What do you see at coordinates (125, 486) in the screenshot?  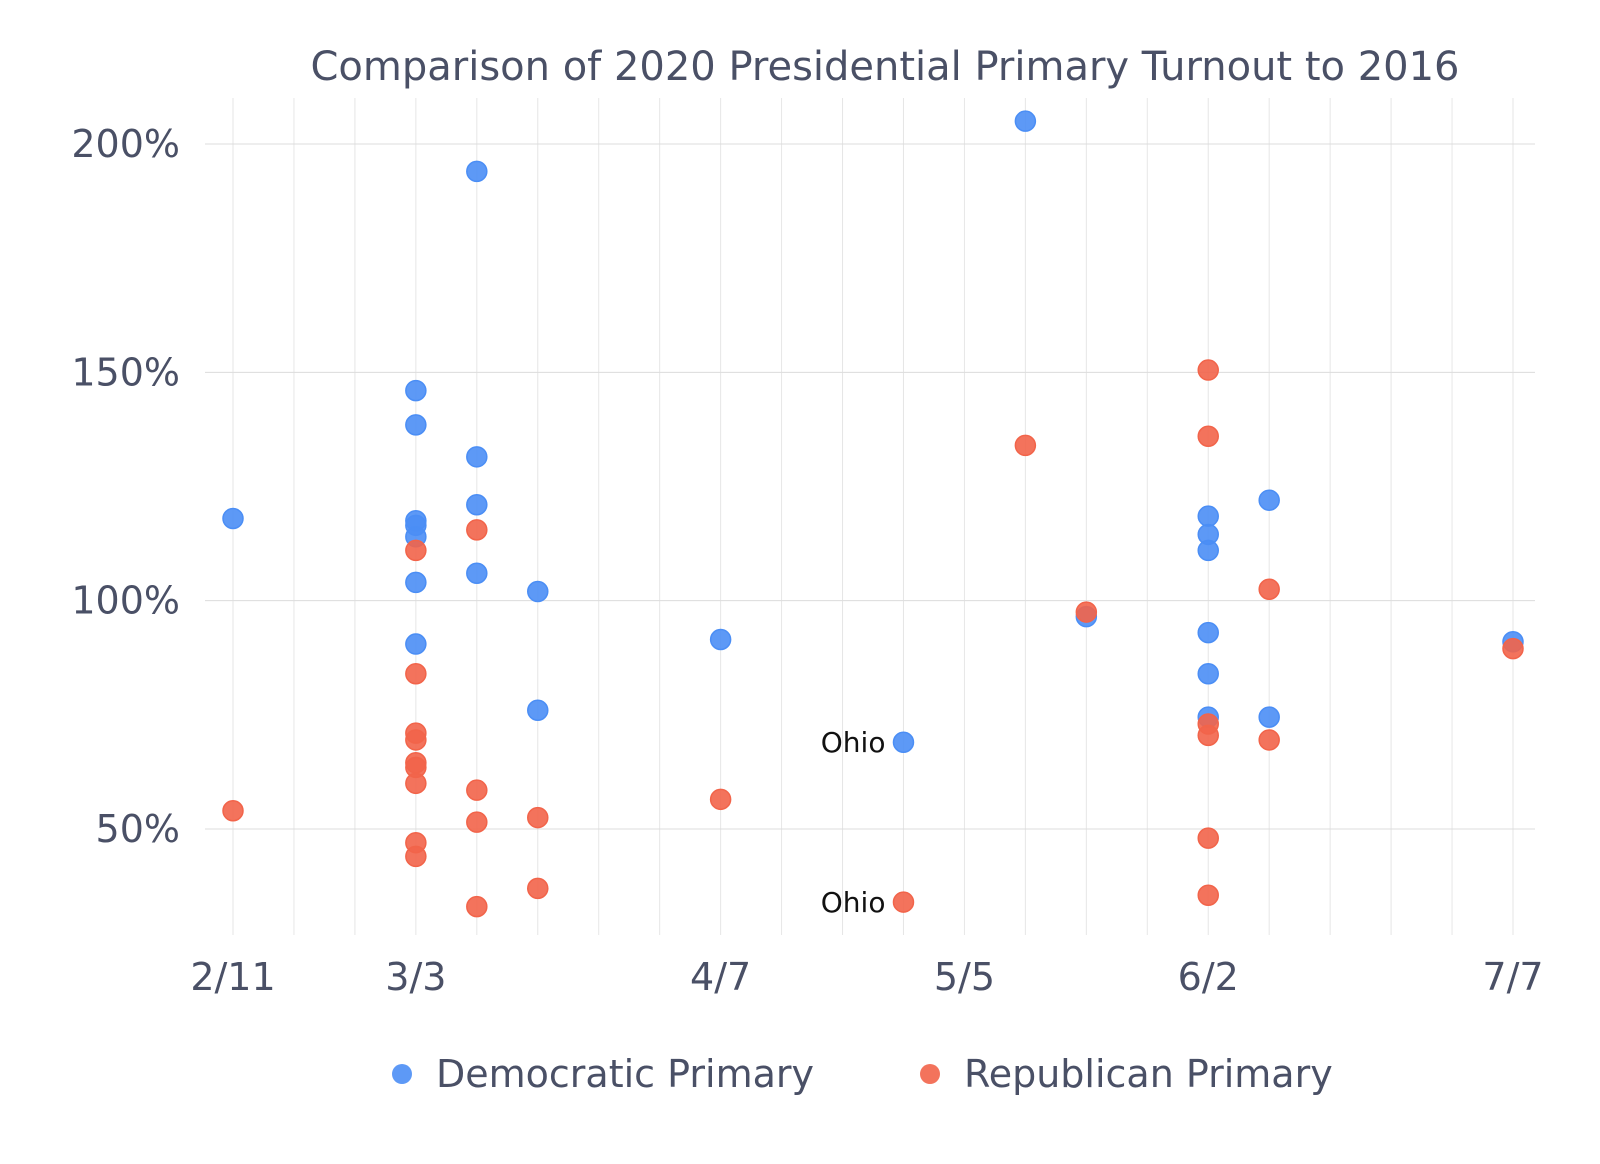 I see `y-axis-ticks: 50% 100% 150% 200%` at bounding box center [125, 486].